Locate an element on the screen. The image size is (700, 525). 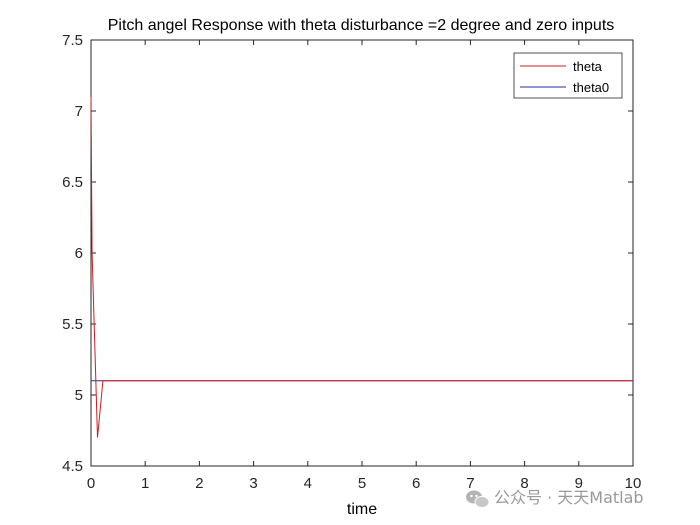
x-tick-label: 9 is located at coordinates (579, 483).